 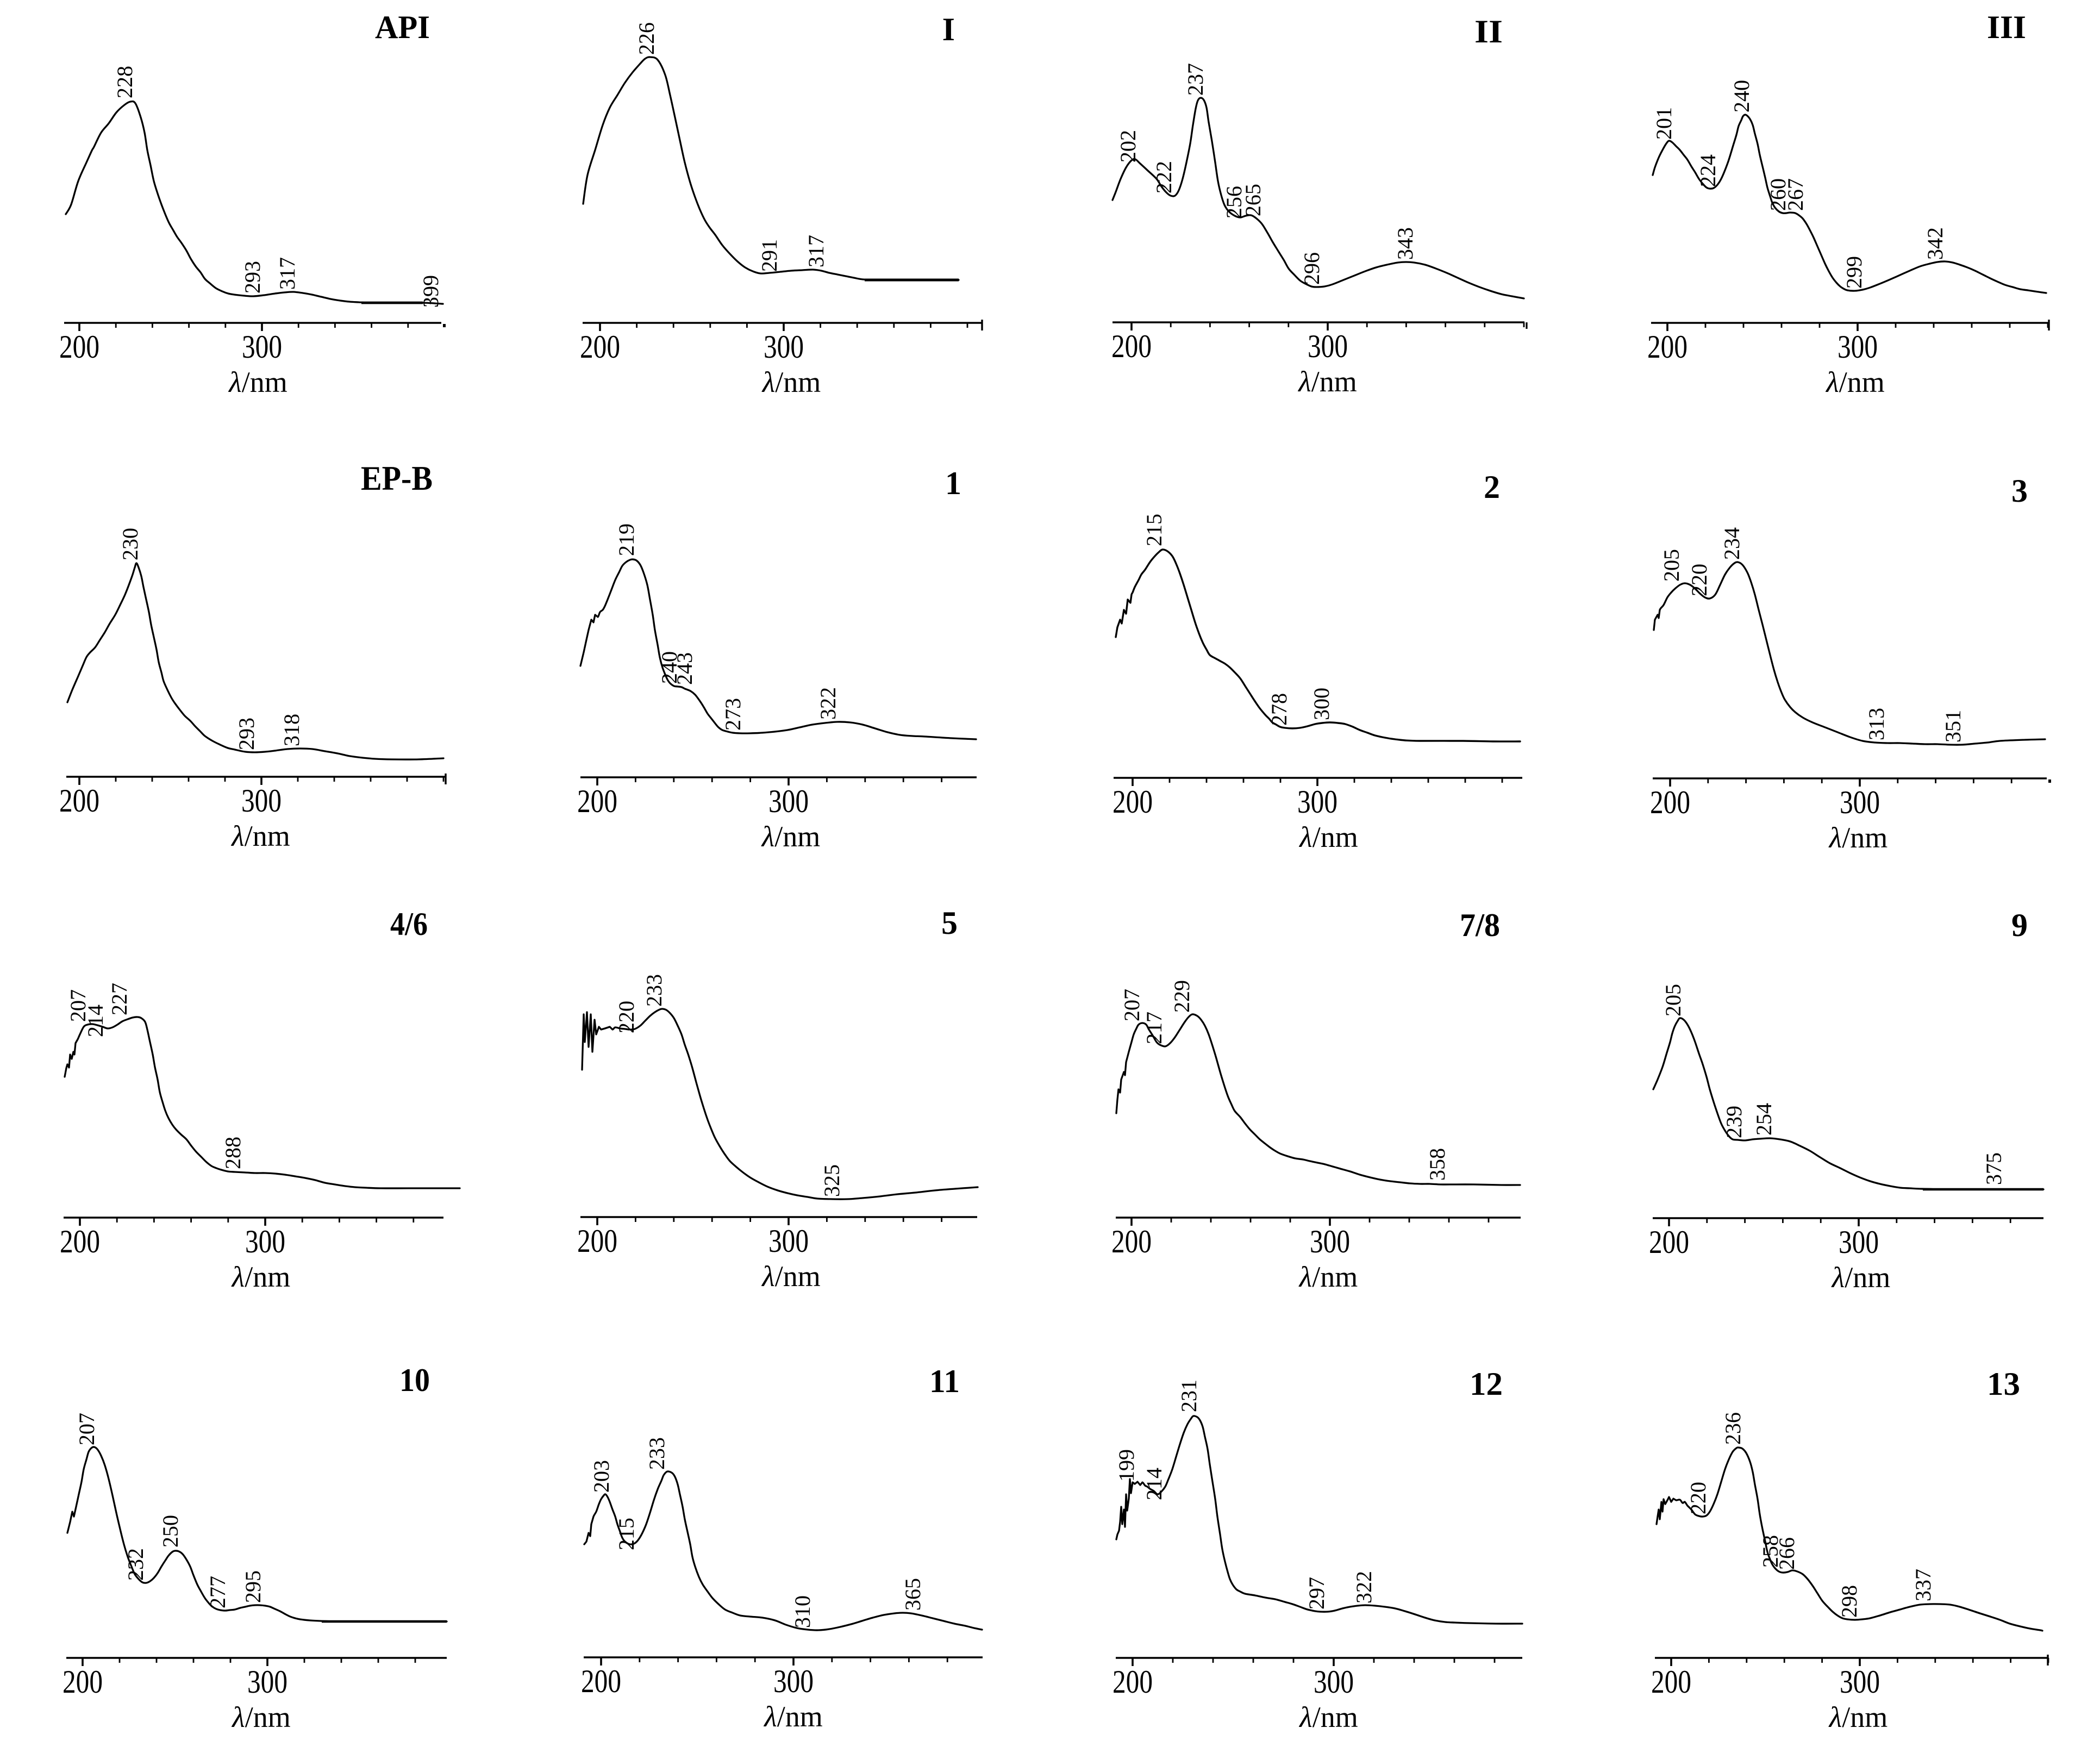 What do you see at coordinates (1154, 1028) in the screenshot?
I see `svg-text: 217` at bounding box center [1154, 1028].